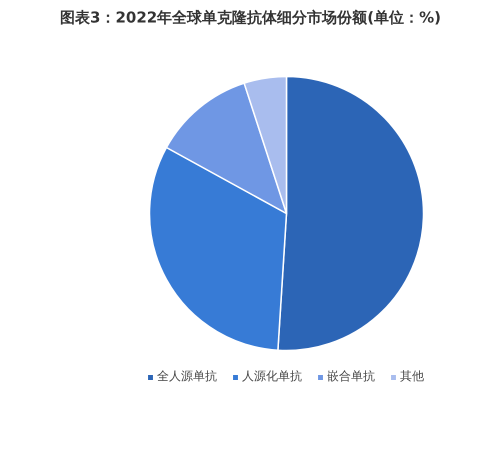  What do you see at coordinates (187, 376) in the screenshot?
I see `legend-label: 全人源单抗` at bounding box center [187, 376].